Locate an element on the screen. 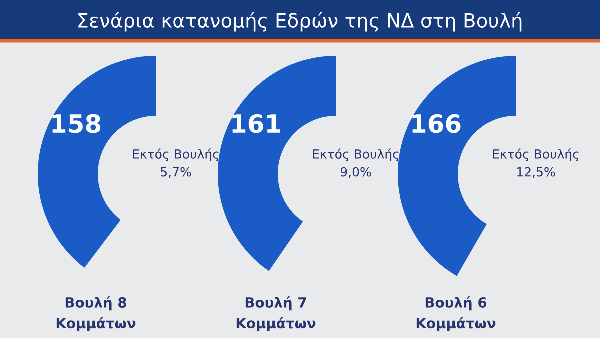  text: Εκτός Βουλής 9,0% is located at coordinates (356, 163).